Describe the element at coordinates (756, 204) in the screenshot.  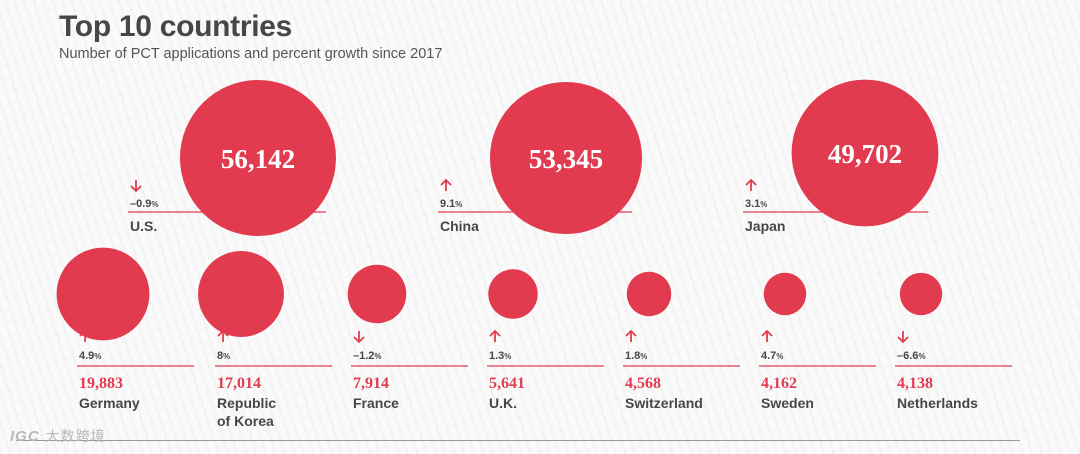
I see `growth-label-japan: 3.1%` at that location.